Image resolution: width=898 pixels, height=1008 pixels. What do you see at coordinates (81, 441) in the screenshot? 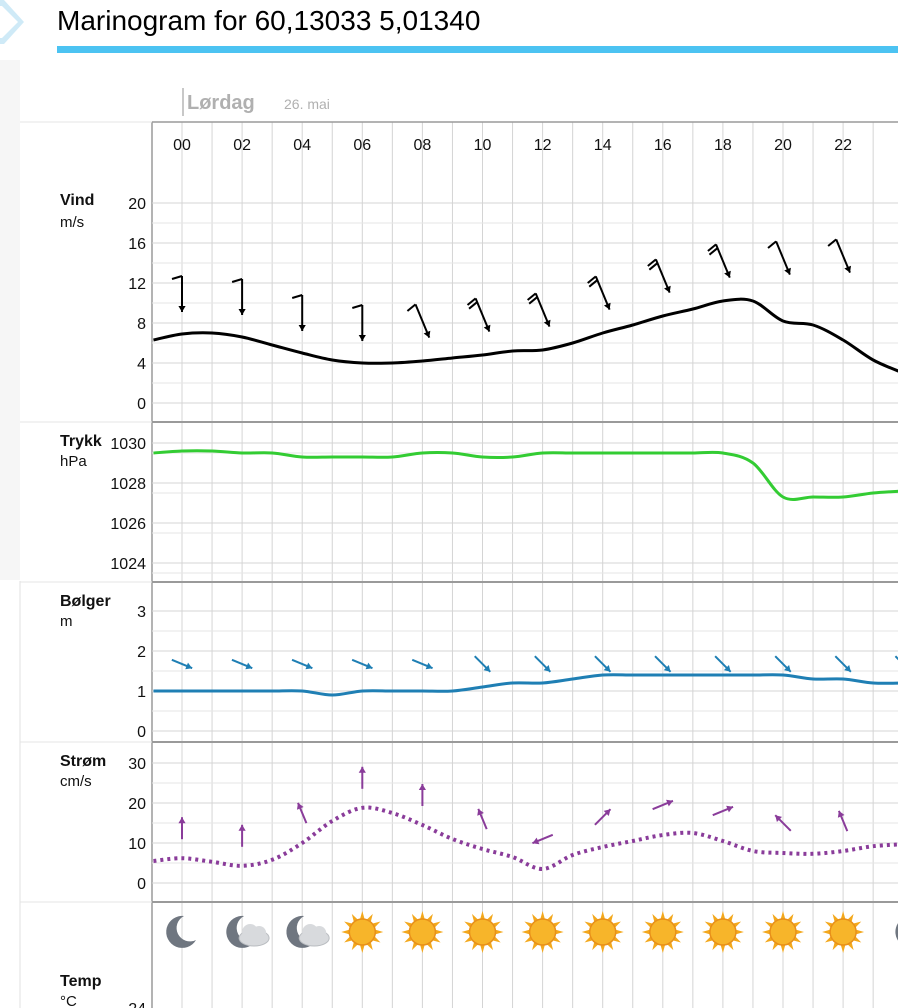
I see `panel-title: Trykk` at bounding box center [81, 441].